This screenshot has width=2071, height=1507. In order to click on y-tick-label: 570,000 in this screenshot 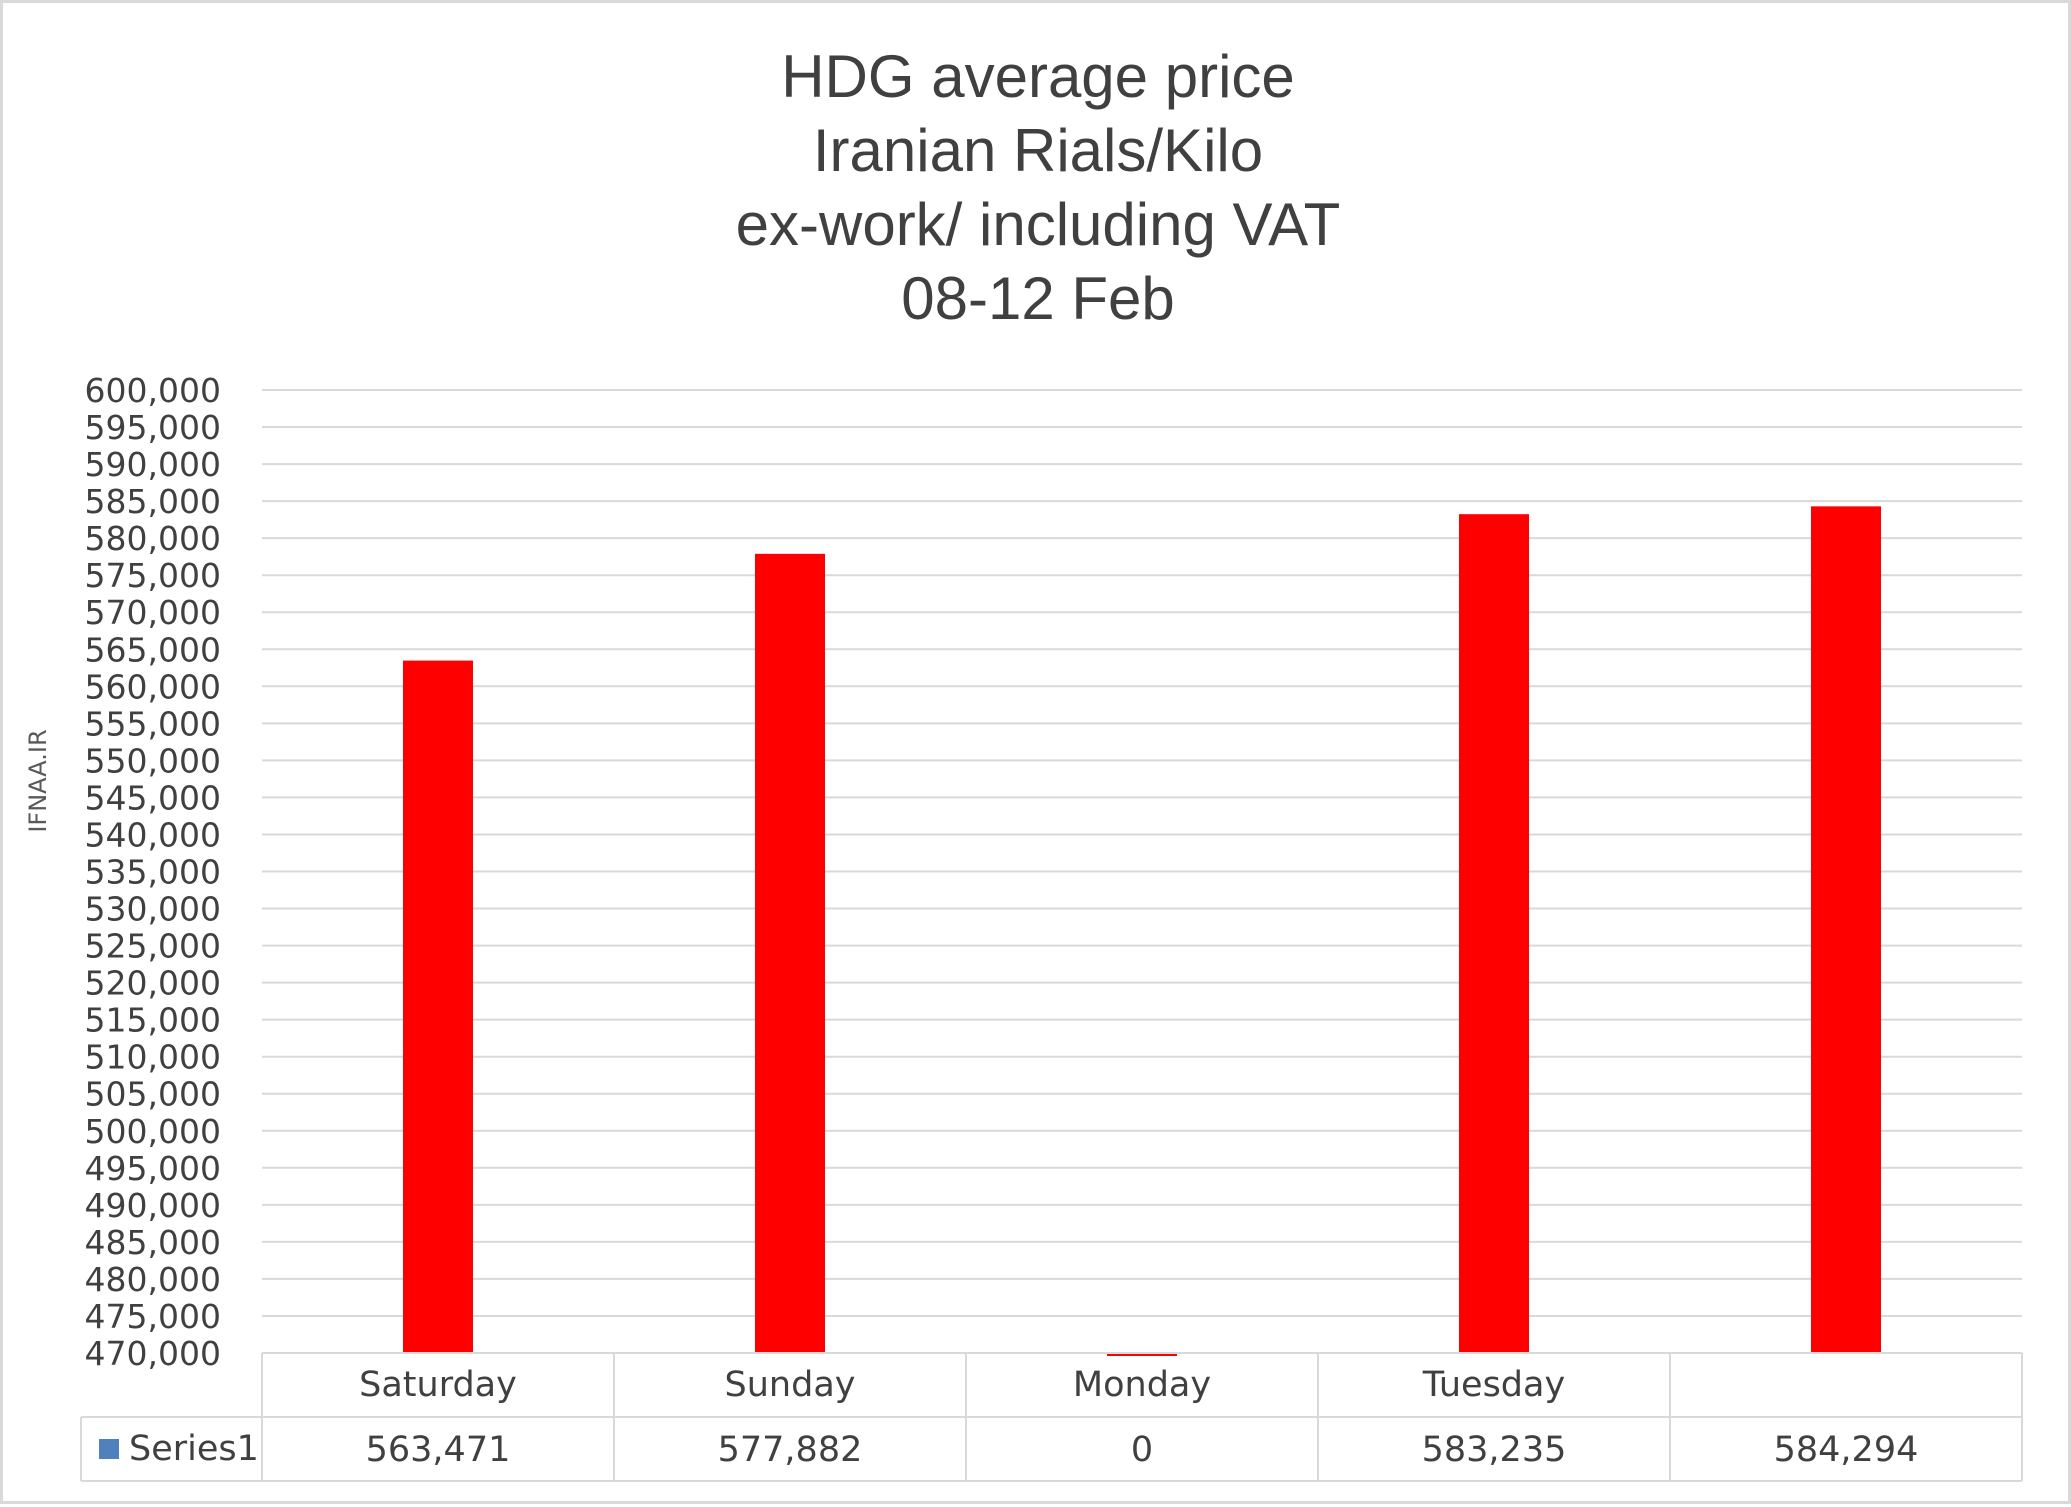, I will do `click(153, 612)`.